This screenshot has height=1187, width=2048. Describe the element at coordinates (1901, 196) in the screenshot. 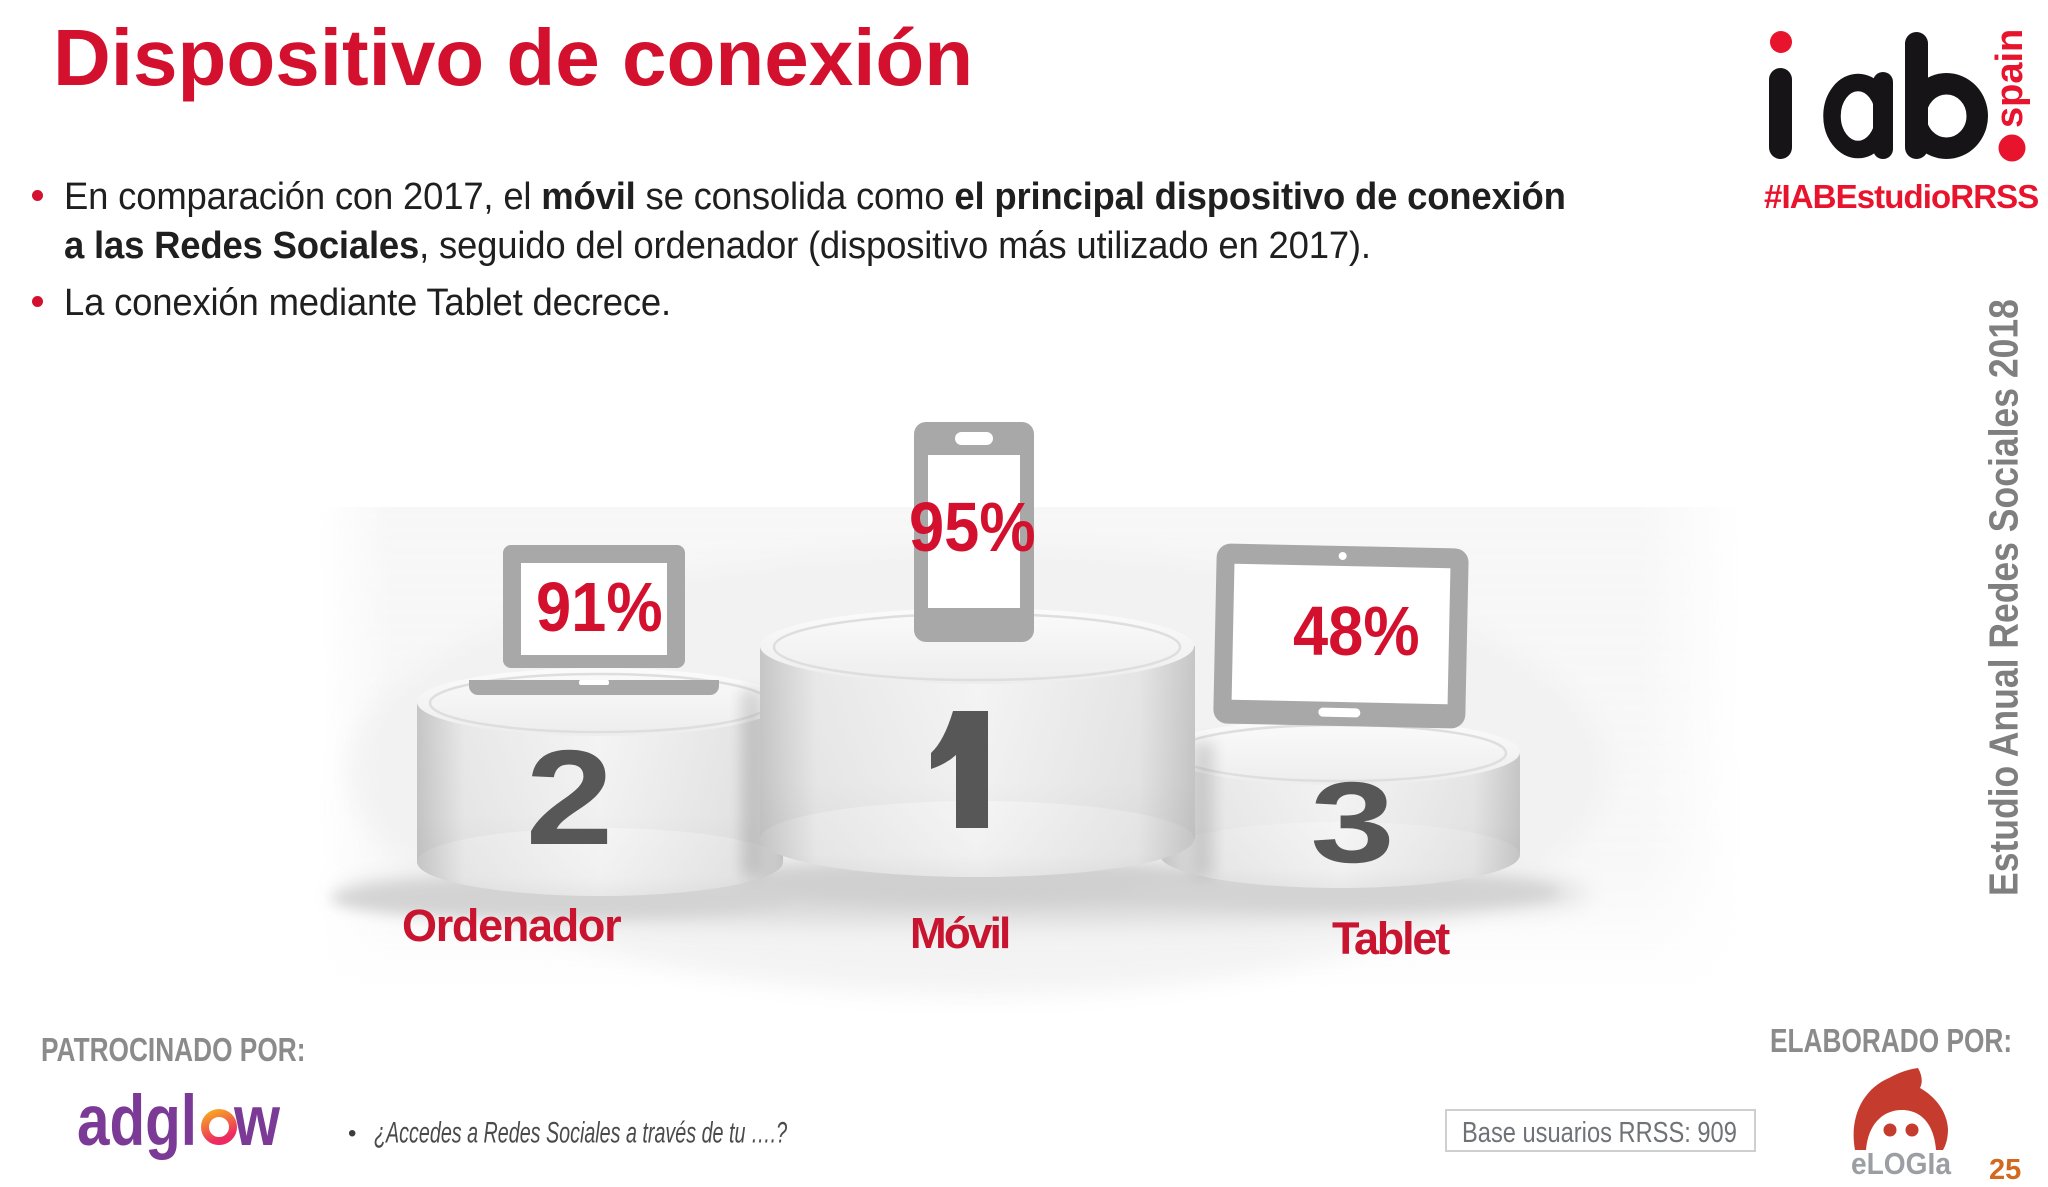

I see `svg-text: #IABEstudioRRSS` at that location.